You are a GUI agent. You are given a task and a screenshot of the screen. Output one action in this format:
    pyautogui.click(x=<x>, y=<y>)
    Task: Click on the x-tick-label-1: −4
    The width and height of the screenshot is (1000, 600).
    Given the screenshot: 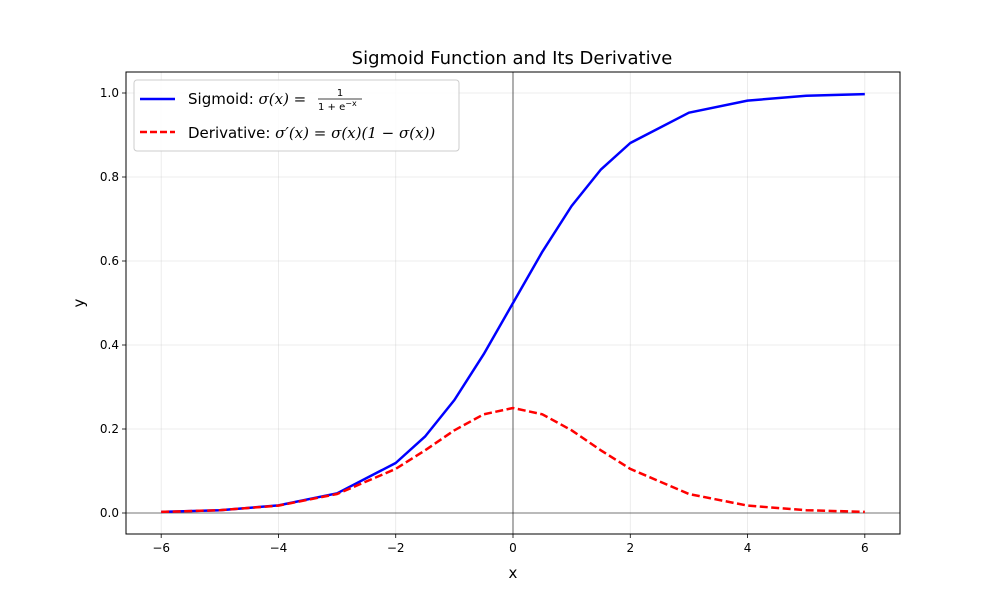 What is the action you would take?
    pyautogui.click(x=279, y=548)
    